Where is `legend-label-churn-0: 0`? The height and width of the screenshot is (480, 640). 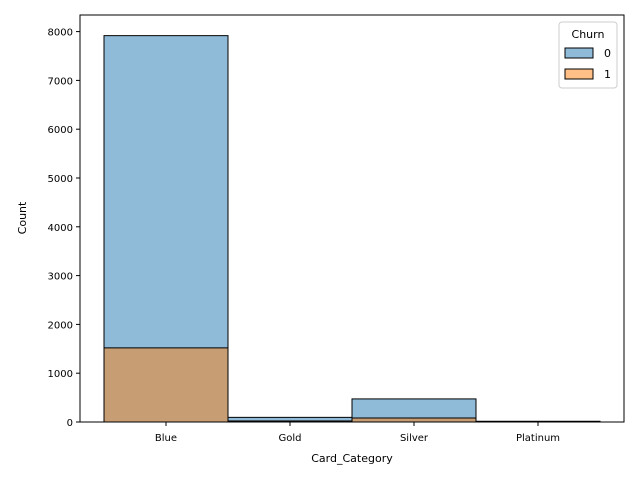 legend-label-churn-0: 0 is located at coordinates (607, 53).